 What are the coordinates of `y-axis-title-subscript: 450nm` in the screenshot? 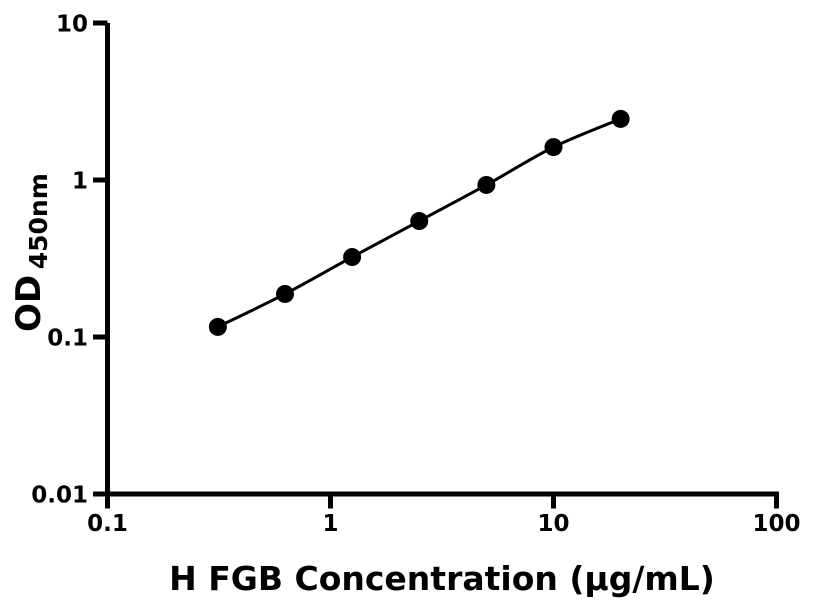 It's located at (38, 221).